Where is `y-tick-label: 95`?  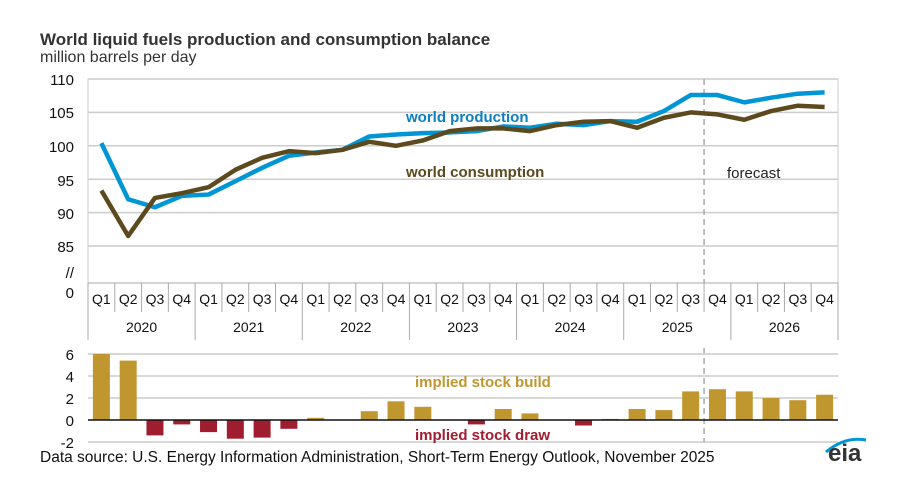
y-tick-label: 95 is located at coordinates (65, 181).